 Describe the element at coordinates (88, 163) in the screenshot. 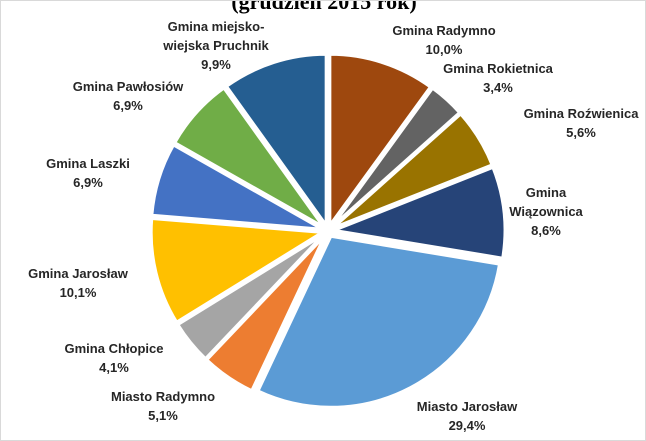

I see `slice-name: Gmina Laszki` at that location.